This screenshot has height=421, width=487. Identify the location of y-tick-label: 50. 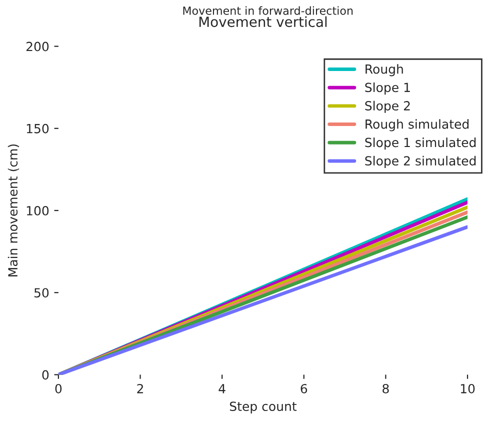
(41, 293).